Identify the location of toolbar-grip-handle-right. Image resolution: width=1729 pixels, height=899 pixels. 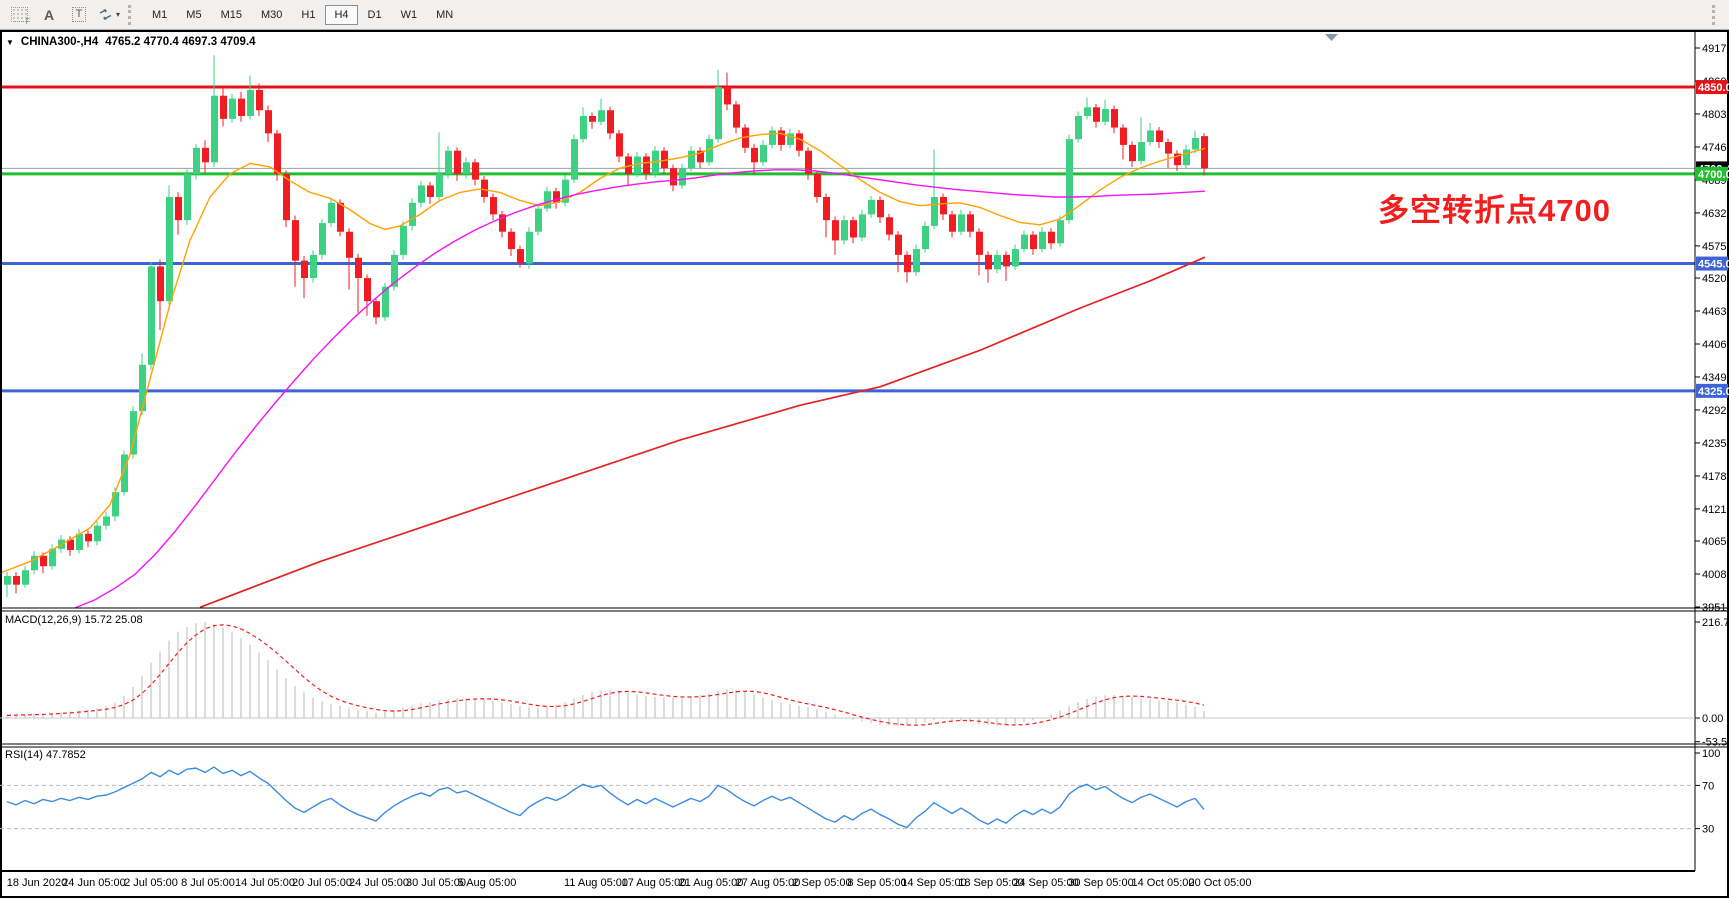
(1717, 14).